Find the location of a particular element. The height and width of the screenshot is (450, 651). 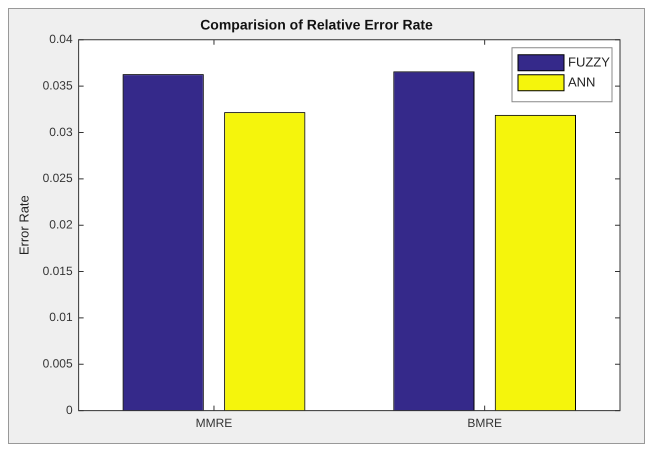

y-tick-label: 0 is located at coordinates (69, 409).